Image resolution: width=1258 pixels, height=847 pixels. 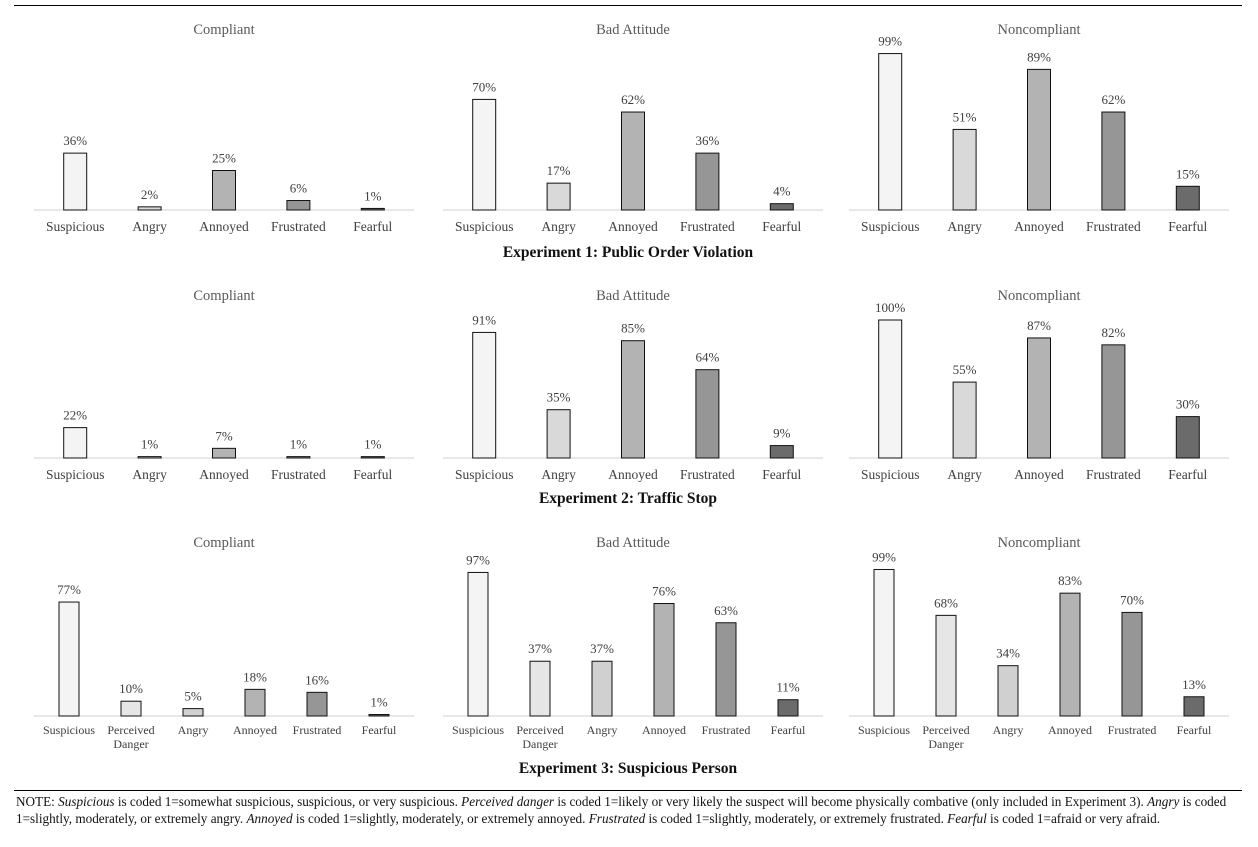 I want to click on value-label: 11%, so click(x=788, y=687).